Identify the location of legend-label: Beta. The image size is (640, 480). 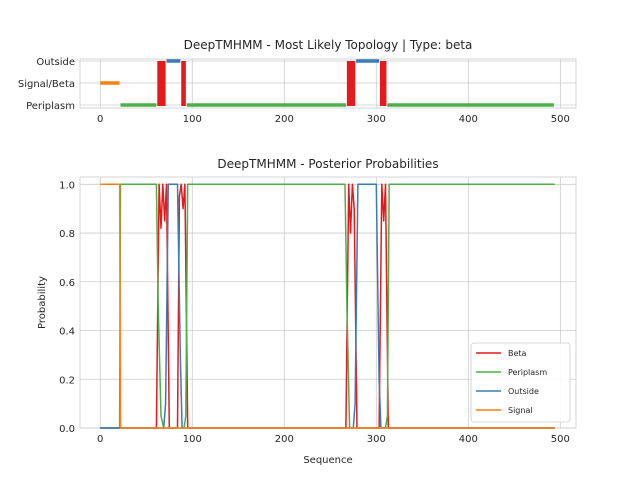
(517, 353).